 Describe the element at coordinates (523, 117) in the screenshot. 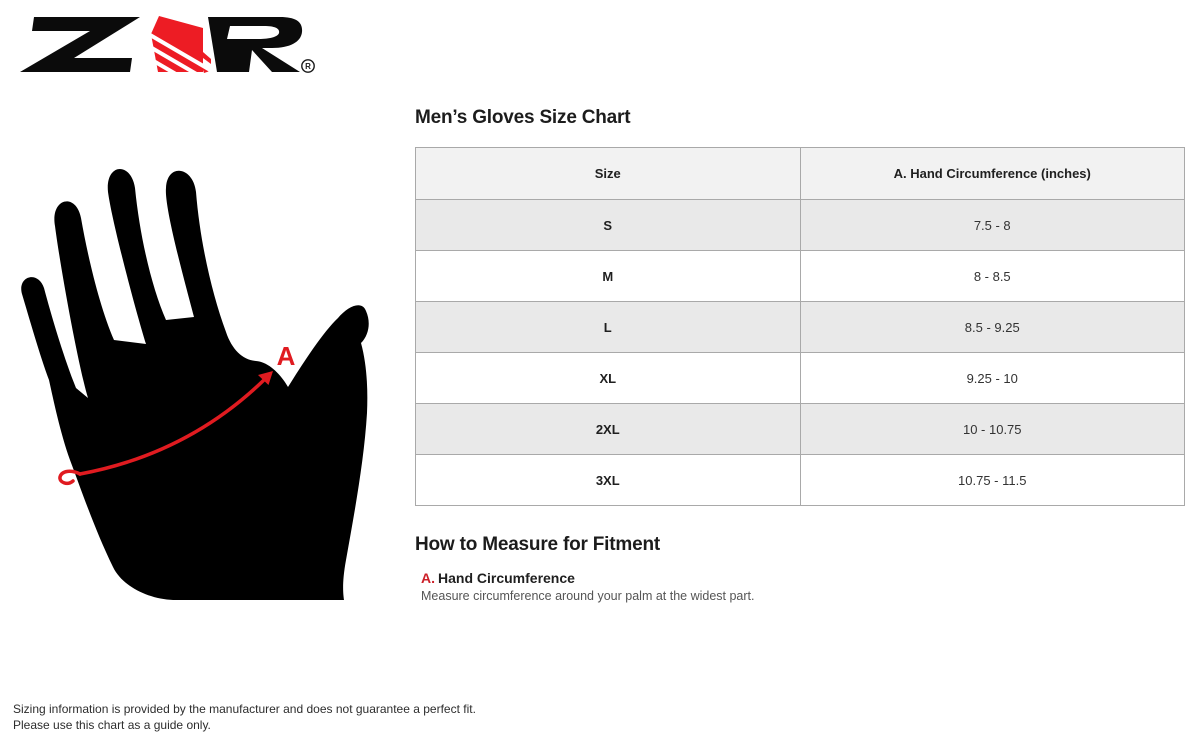

I see `size-chart-title: Men’s Gloves Size Chart` at that location.